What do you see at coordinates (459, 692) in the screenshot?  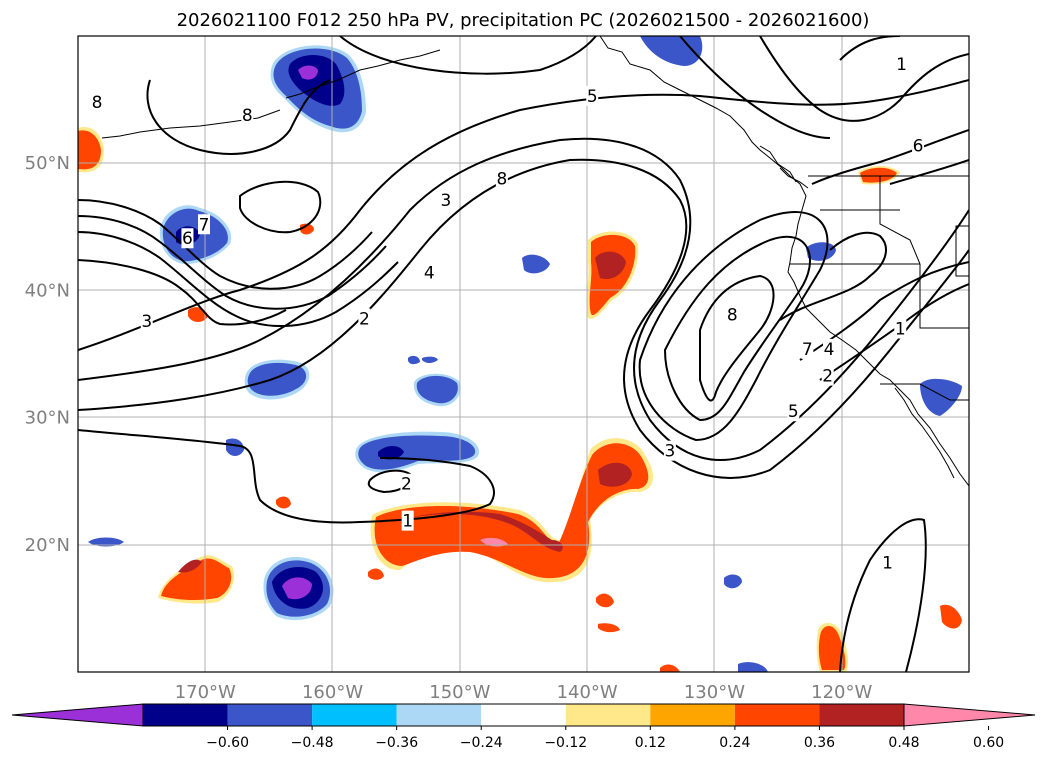 I see `lon-label: 150°W` at bounding box center [459, 692].